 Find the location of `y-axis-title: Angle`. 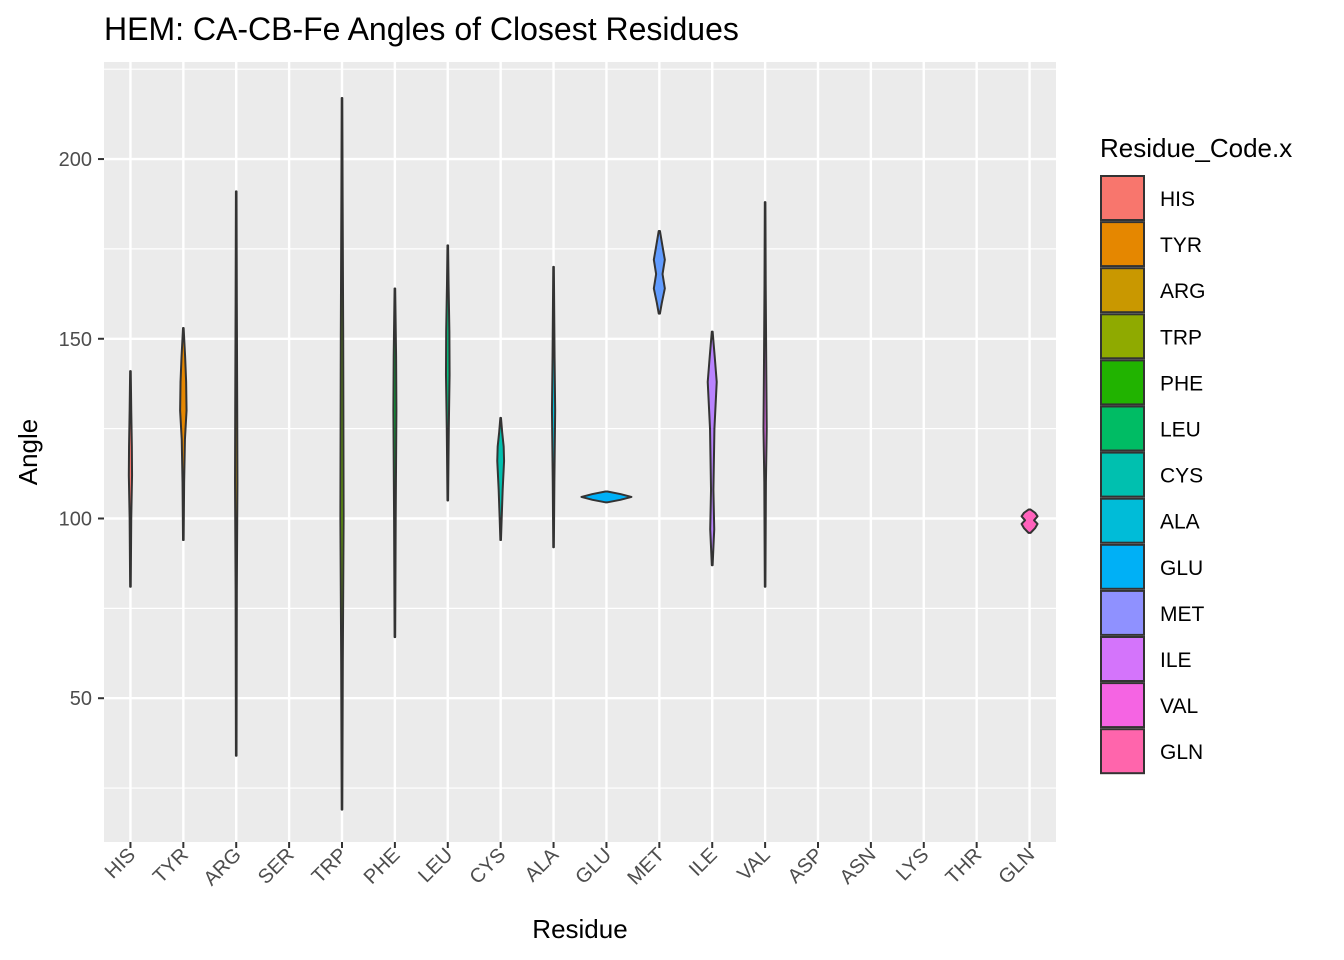

y-axis-title: Angle is located at coordinates (28, 452).